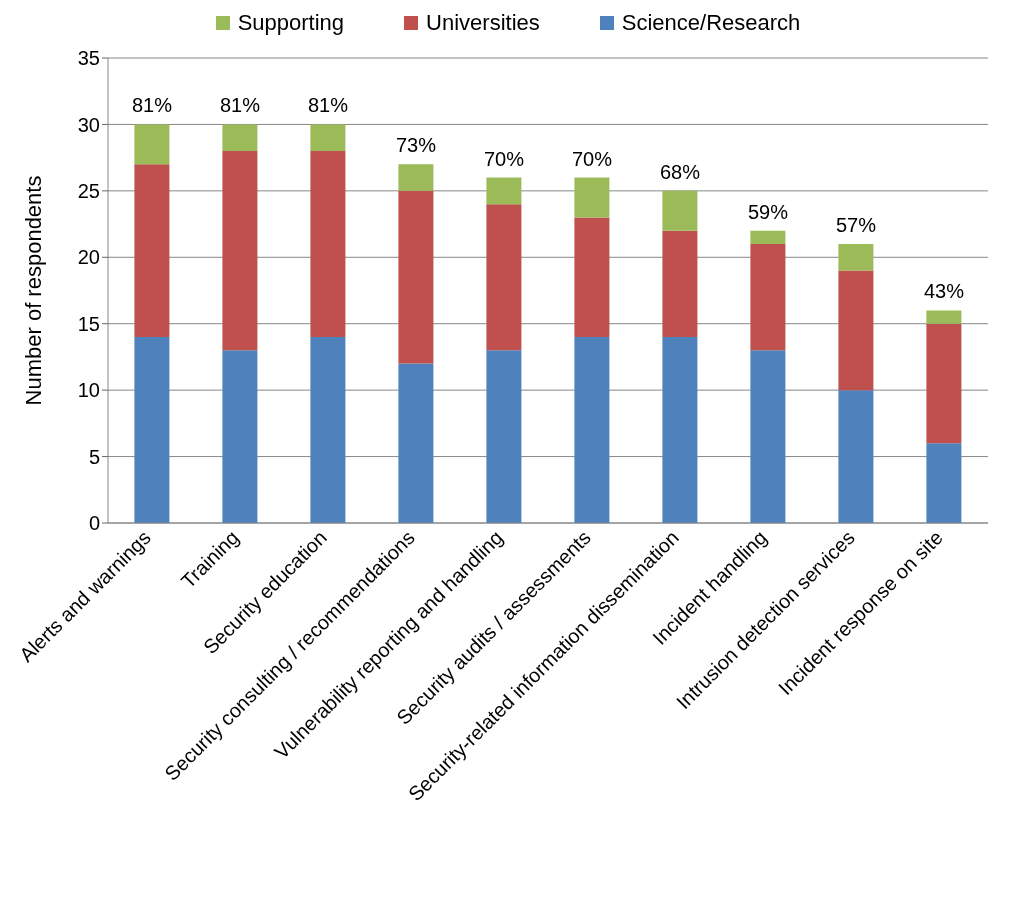 The height and width of the screenshot is (908, 1020). I want to click on legend-label: Supporting, so click(291, 23).